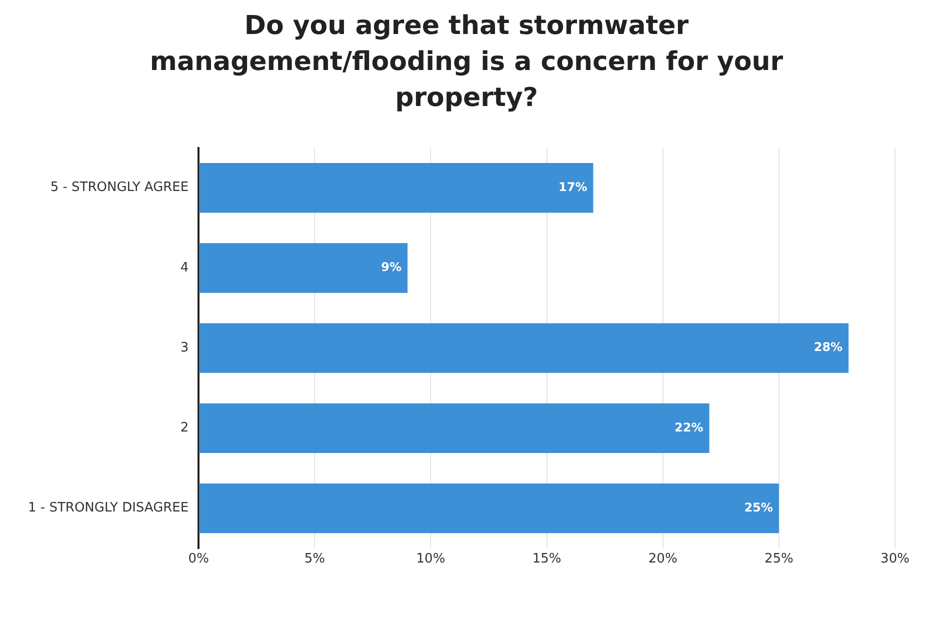 This screenshot has height=619, width=933. I want to click on y-tick-label: 1 - STRONGLY DISAGREE, so click(108, 508).